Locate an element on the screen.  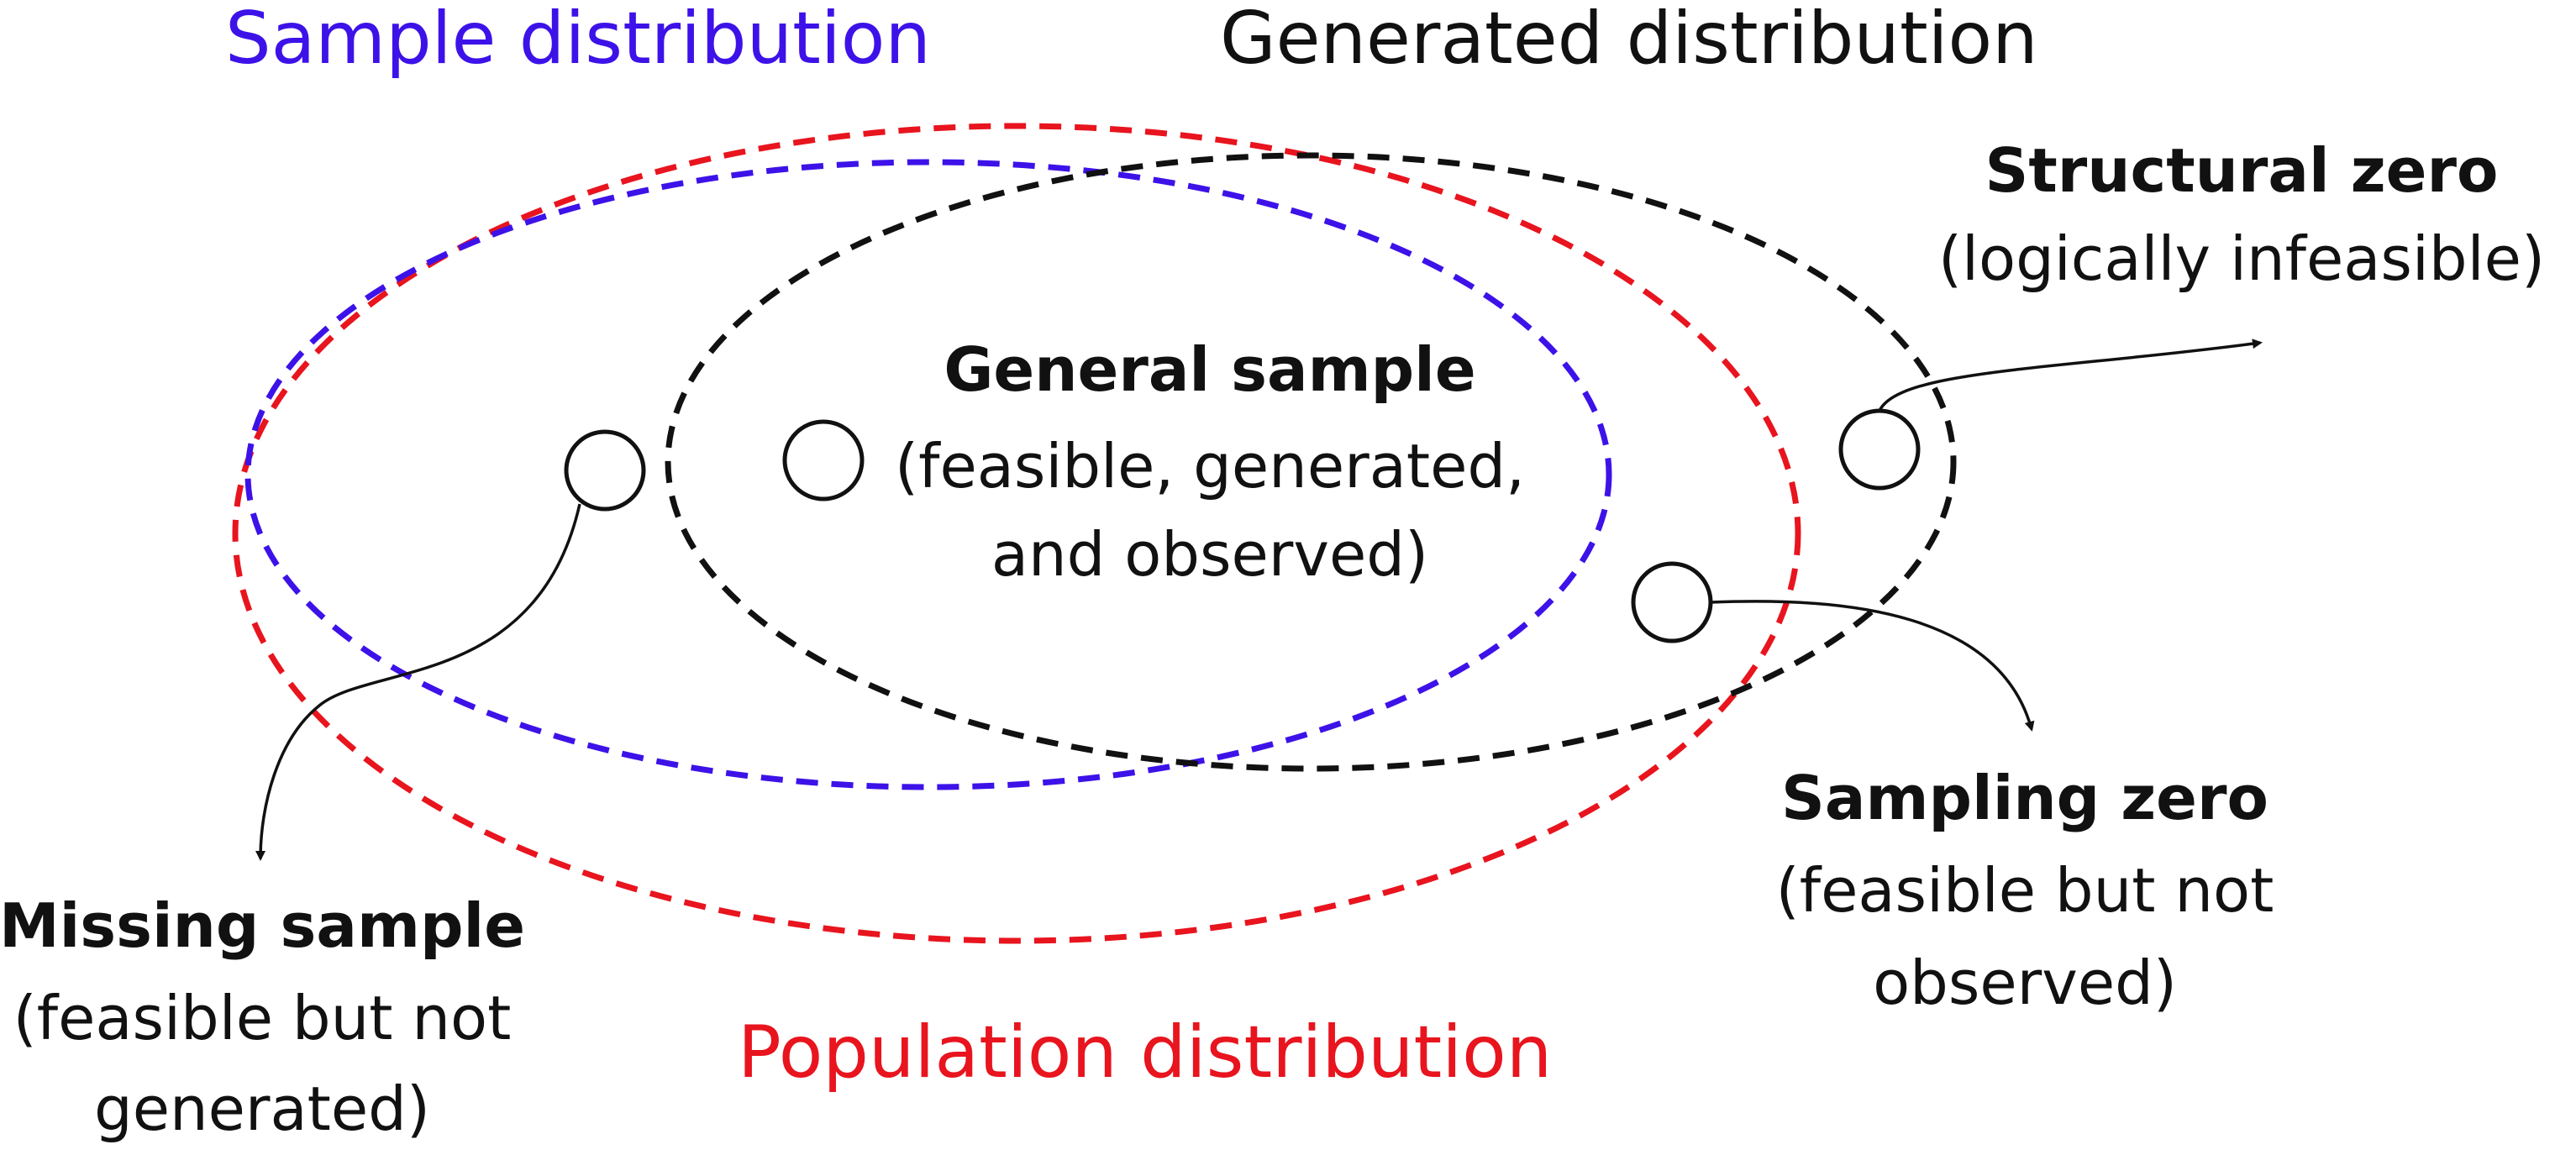
sampling-zero-desc-line2: observed) is located at coordinates (2025, 983).